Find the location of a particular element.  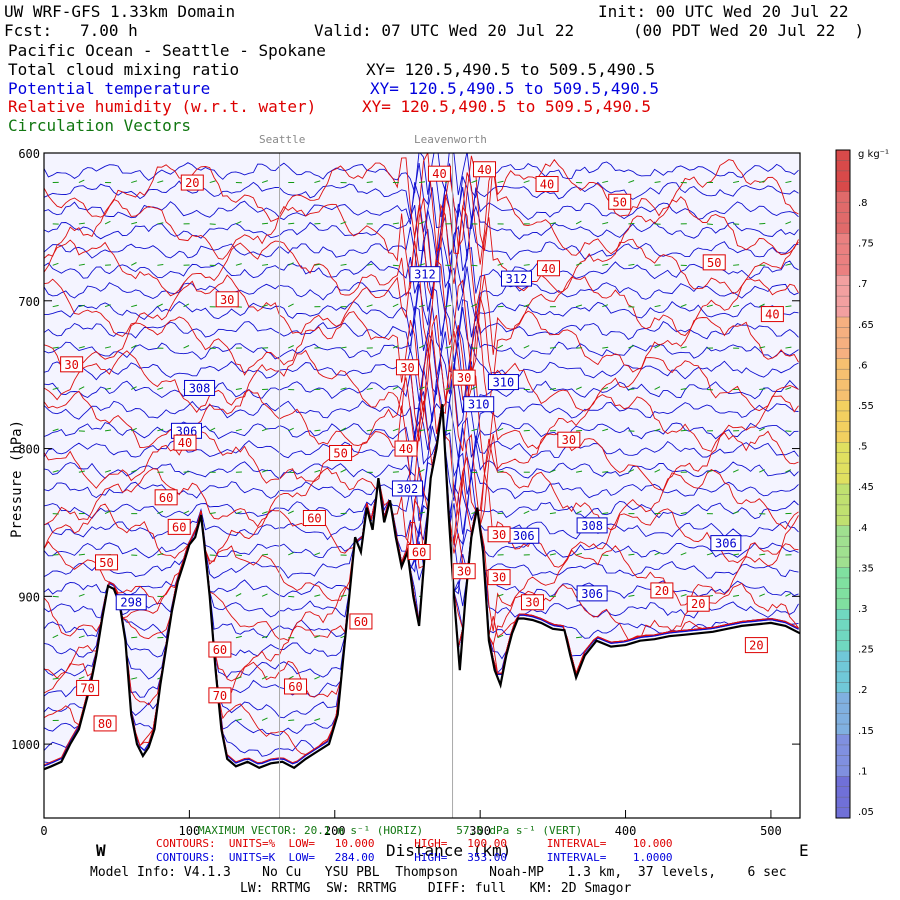

rh-contour-label: 70 is located at coordinates (88, 687).